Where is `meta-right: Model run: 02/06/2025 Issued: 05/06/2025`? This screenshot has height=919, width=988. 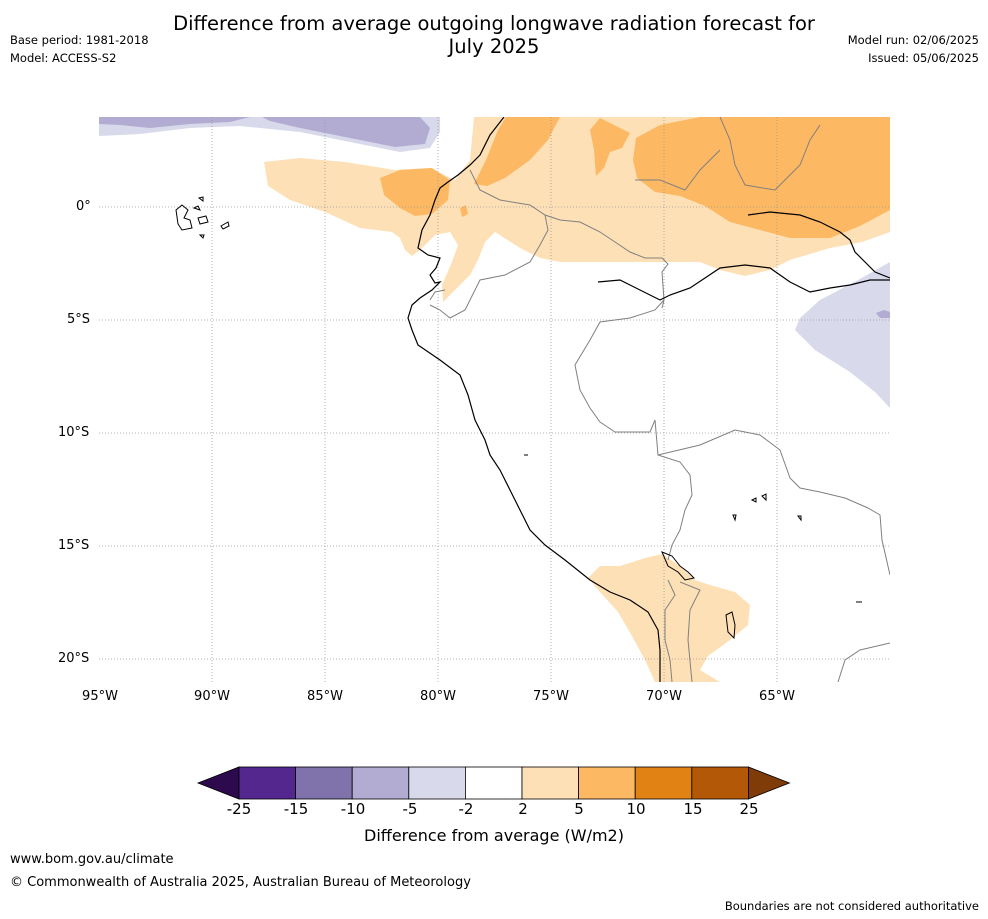 meta-right: Model run: 02/06/2025 Issued: 05/06/2025 is located at coordinates (913, 49).